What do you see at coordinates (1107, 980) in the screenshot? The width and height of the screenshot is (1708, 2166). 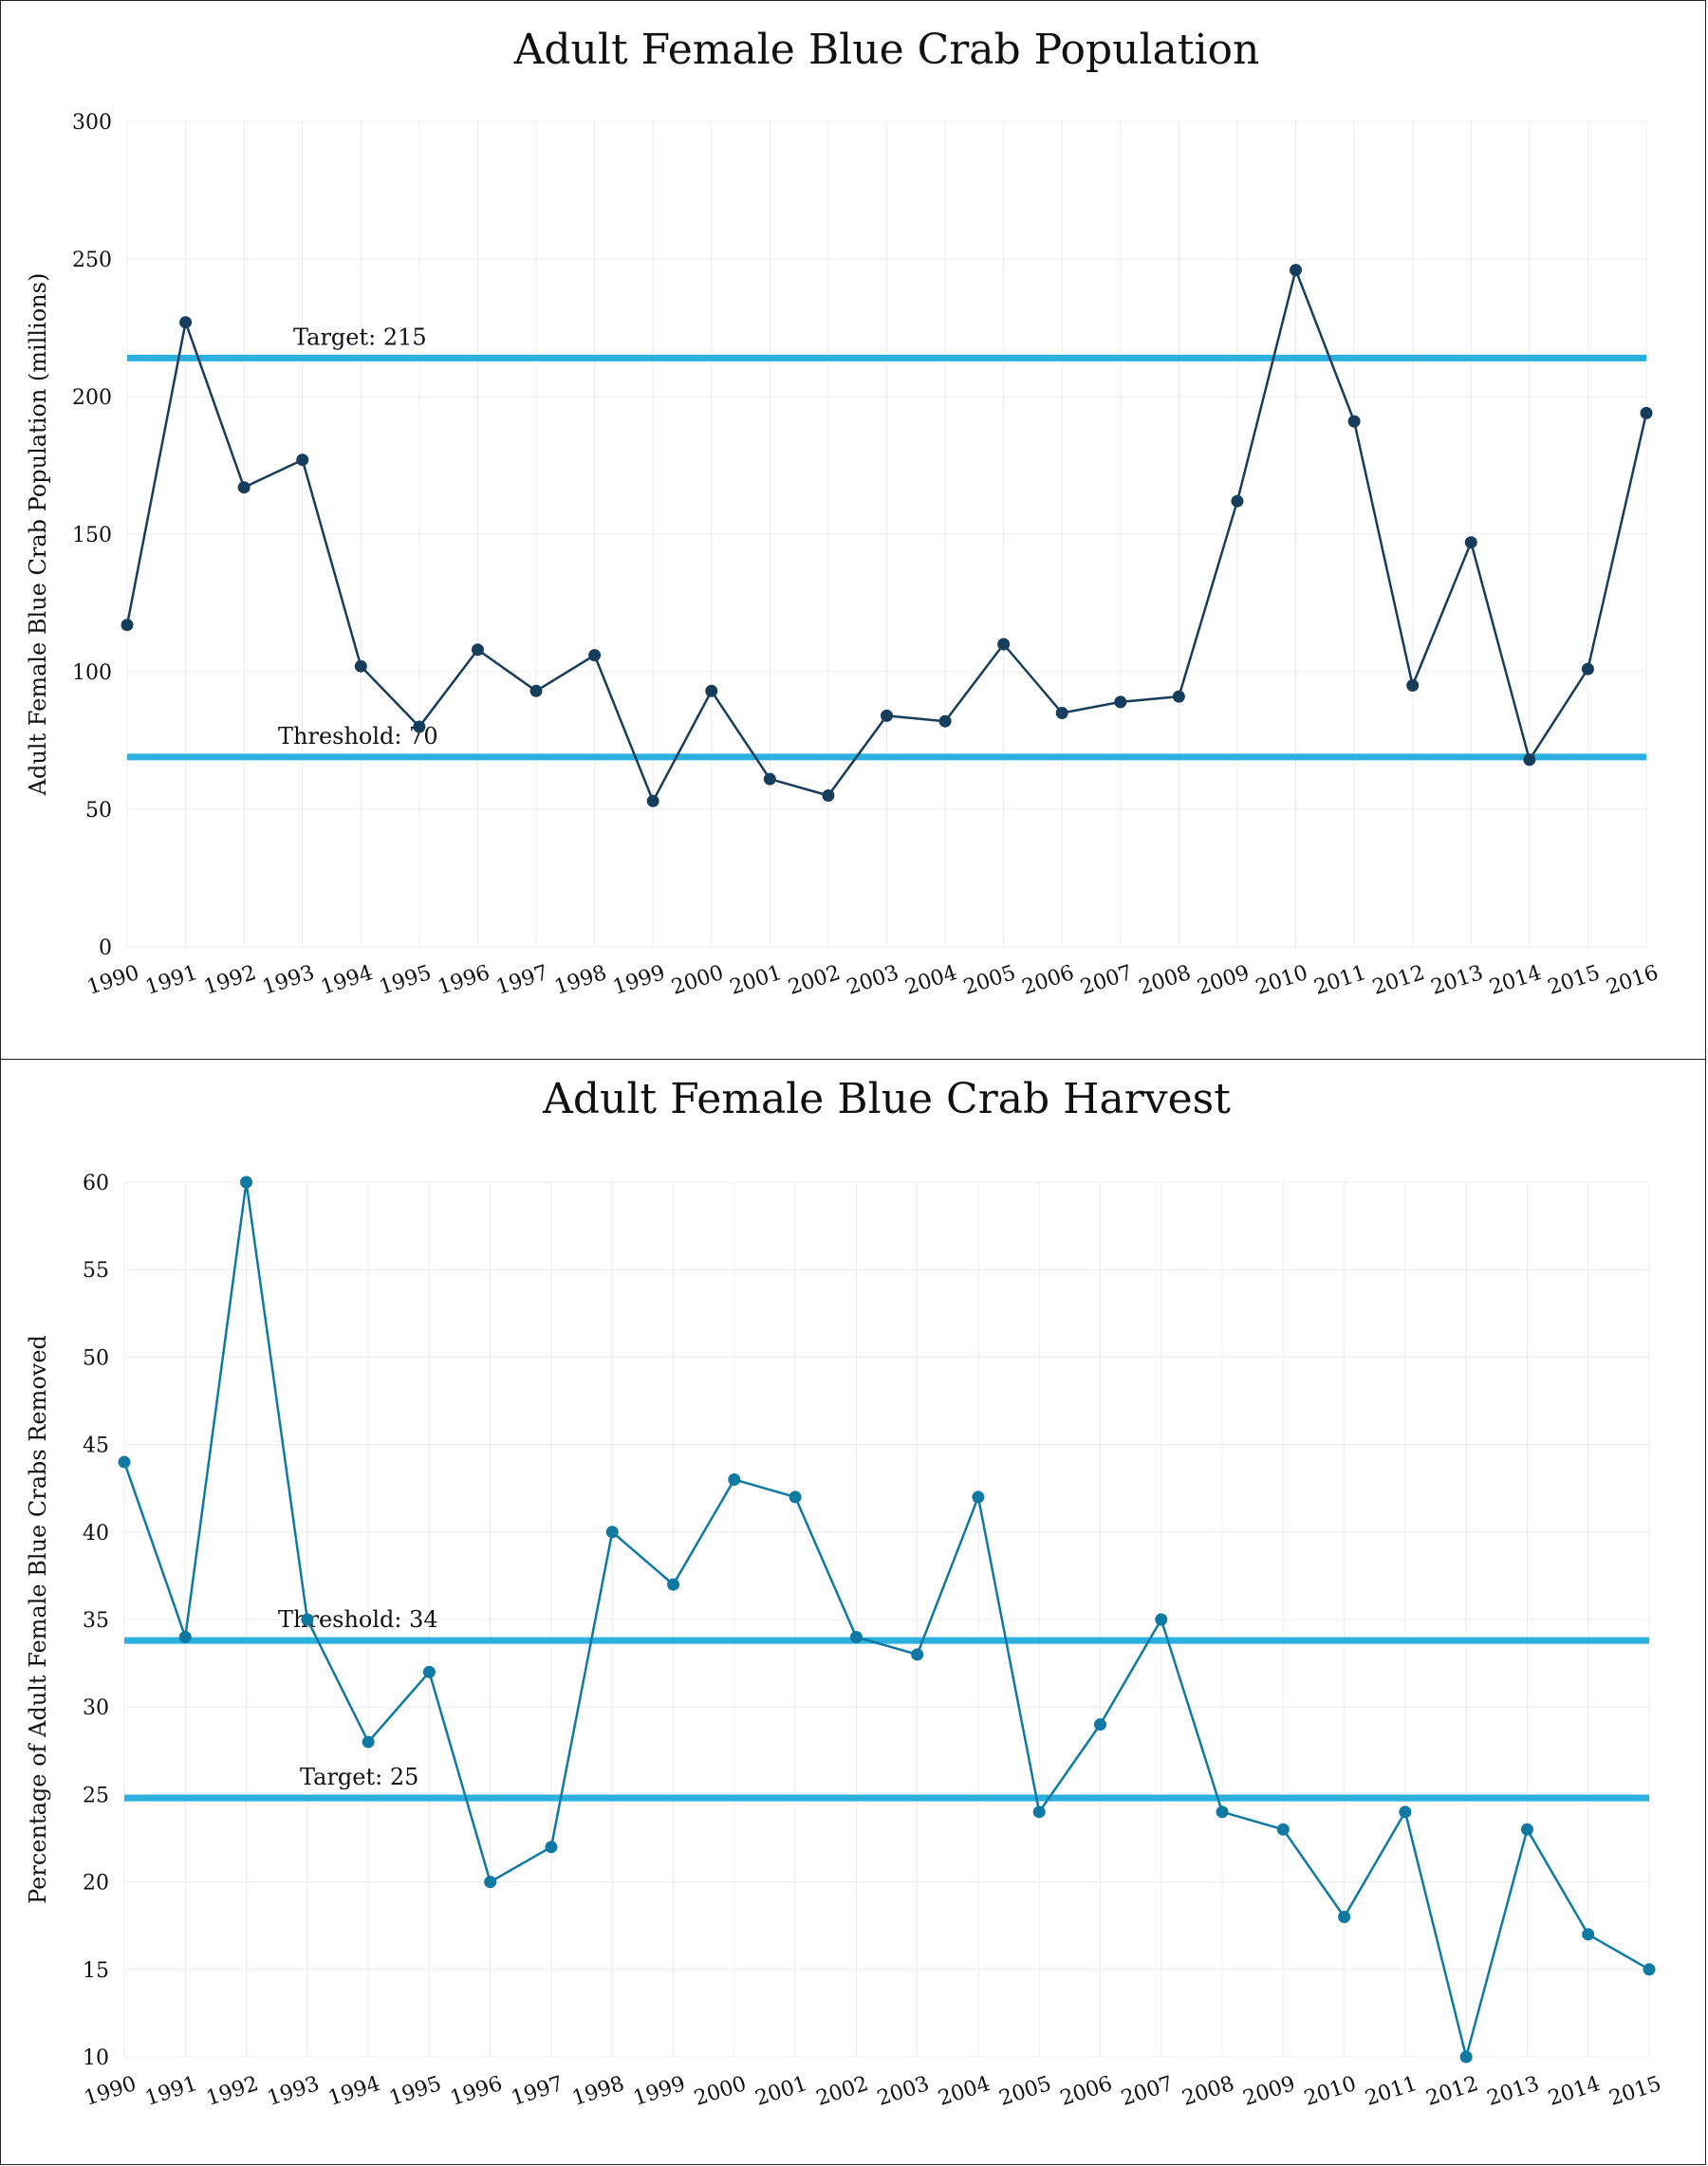 I see `x-tick-label: 2007` at bounding box center [1107, 980].